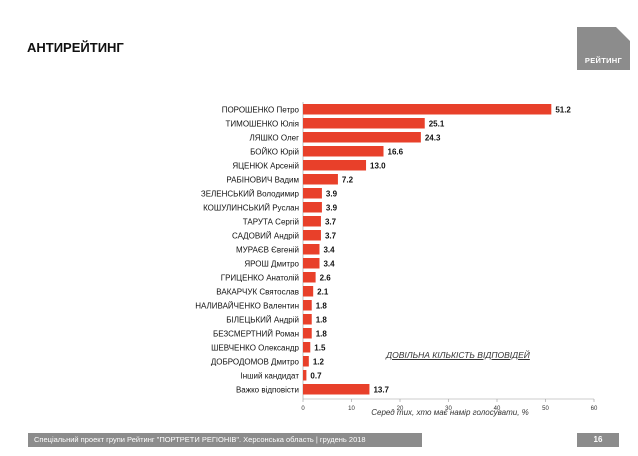 This screenshot has width=638, height=456. What do you see at coordinates (269, 375) in the screenshot?
I see `category-label: Інший кандидат` at bounding box center [269, 375].